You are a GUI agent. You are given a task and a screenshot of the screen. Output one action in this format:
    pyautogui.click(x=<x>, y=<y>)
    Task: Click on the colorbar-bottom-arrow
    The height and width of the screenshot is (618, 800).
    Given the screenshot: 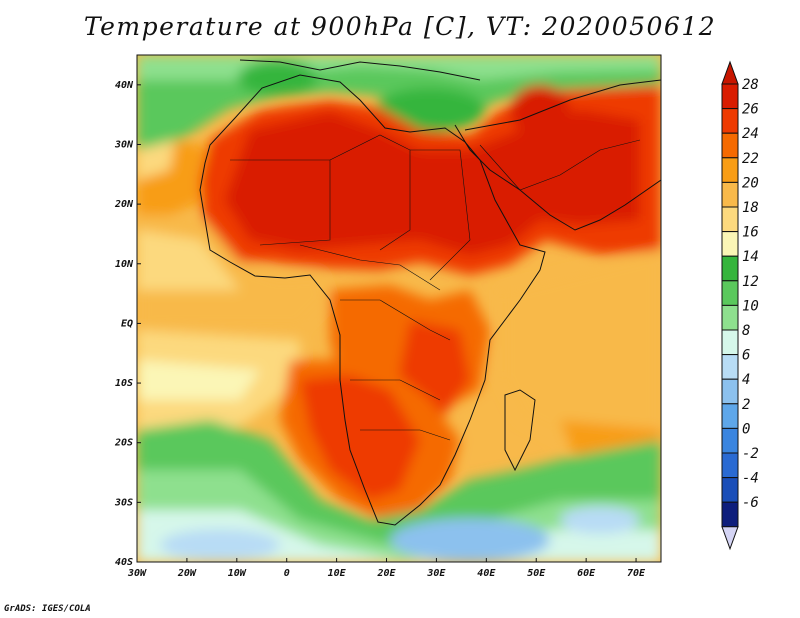 What is the action you would take?
    pyautogui.click(x=730, y=538)
    